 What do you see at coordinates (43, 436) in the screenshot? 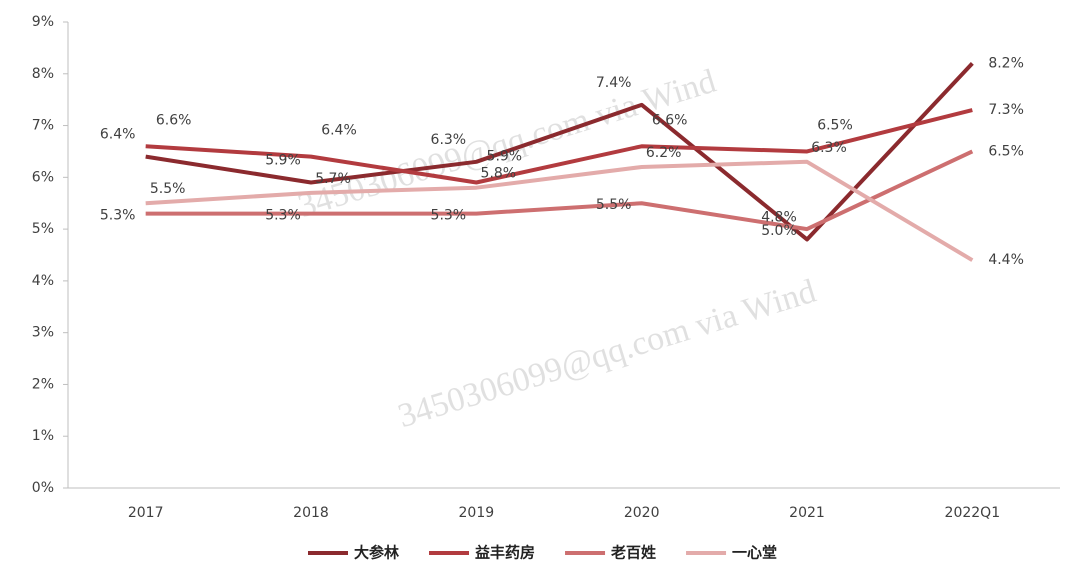
I see `y-tick-label: 1%` at bounding box center [43, 436].